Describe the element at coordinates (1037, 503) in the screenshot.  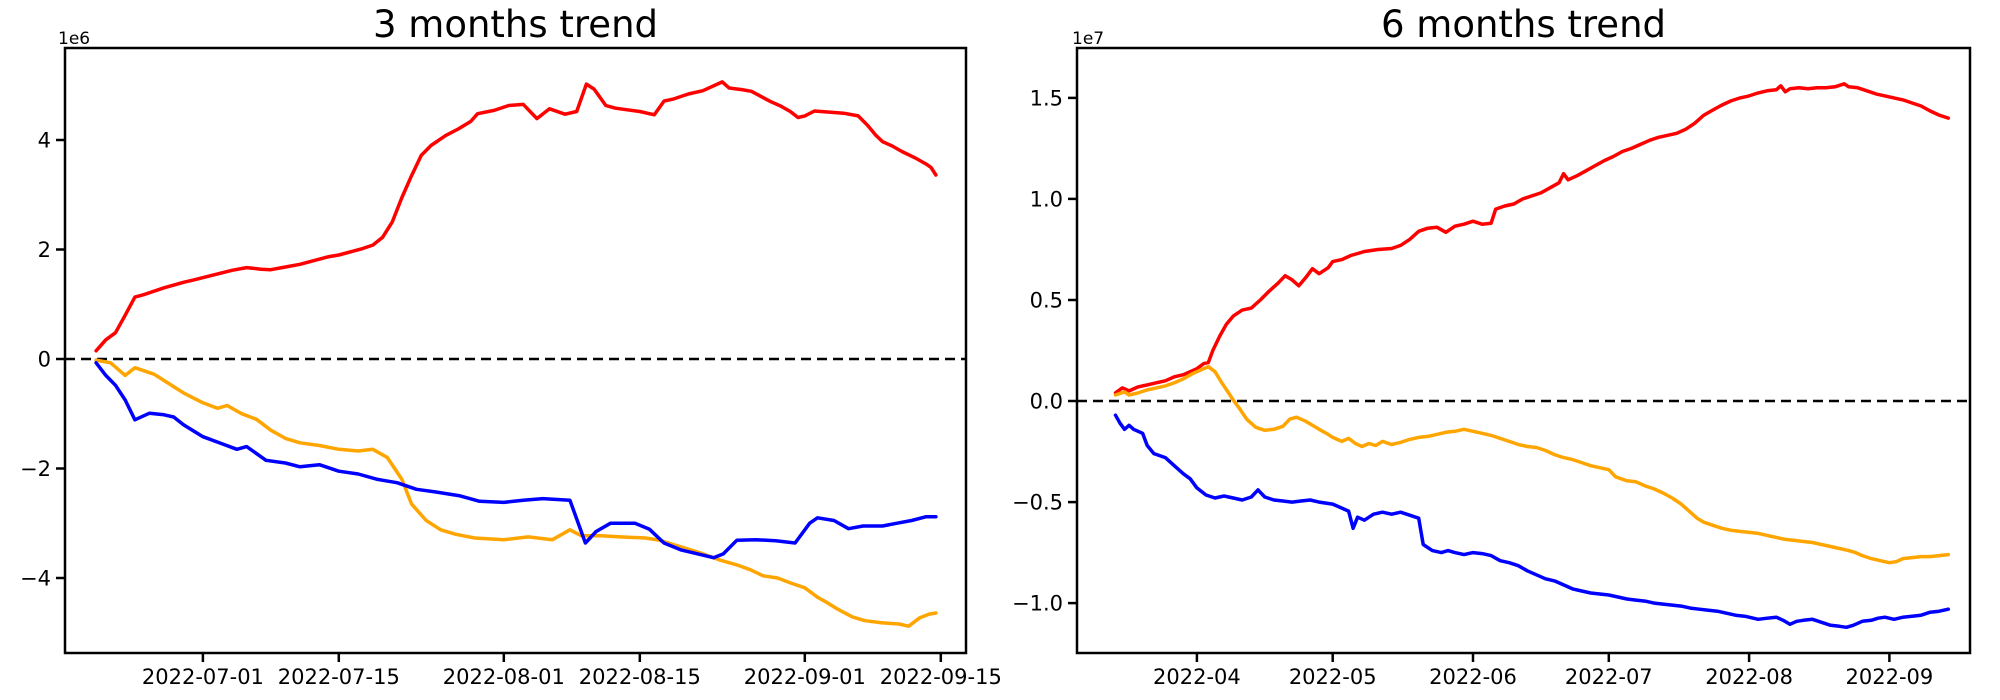
I see `y-tick-label: −0.5` at that location.